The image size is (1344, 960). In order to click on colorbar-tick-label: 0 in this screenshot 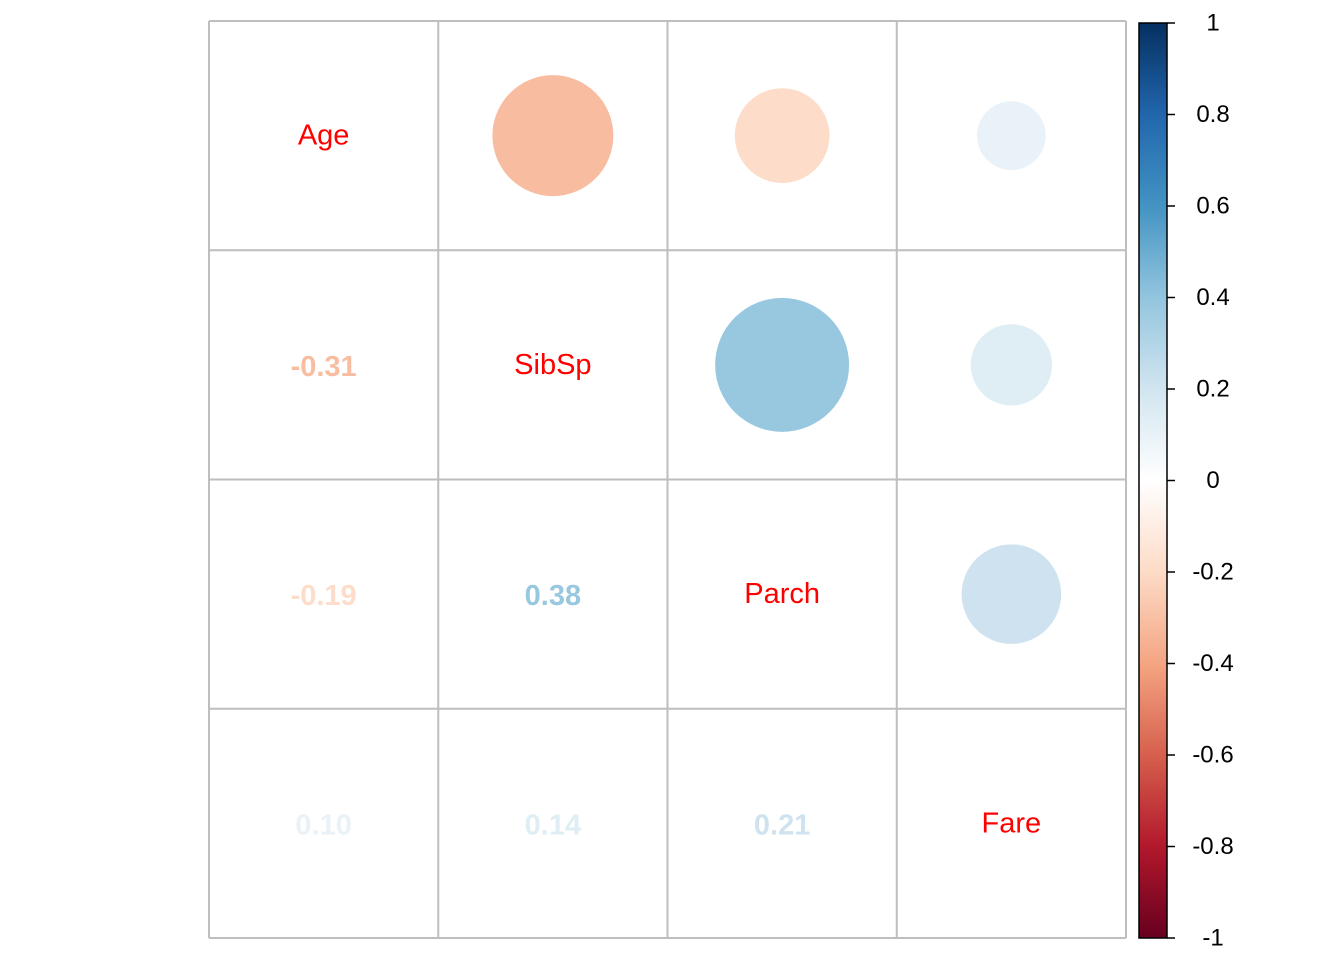, I will do `click(1212, 480)`.